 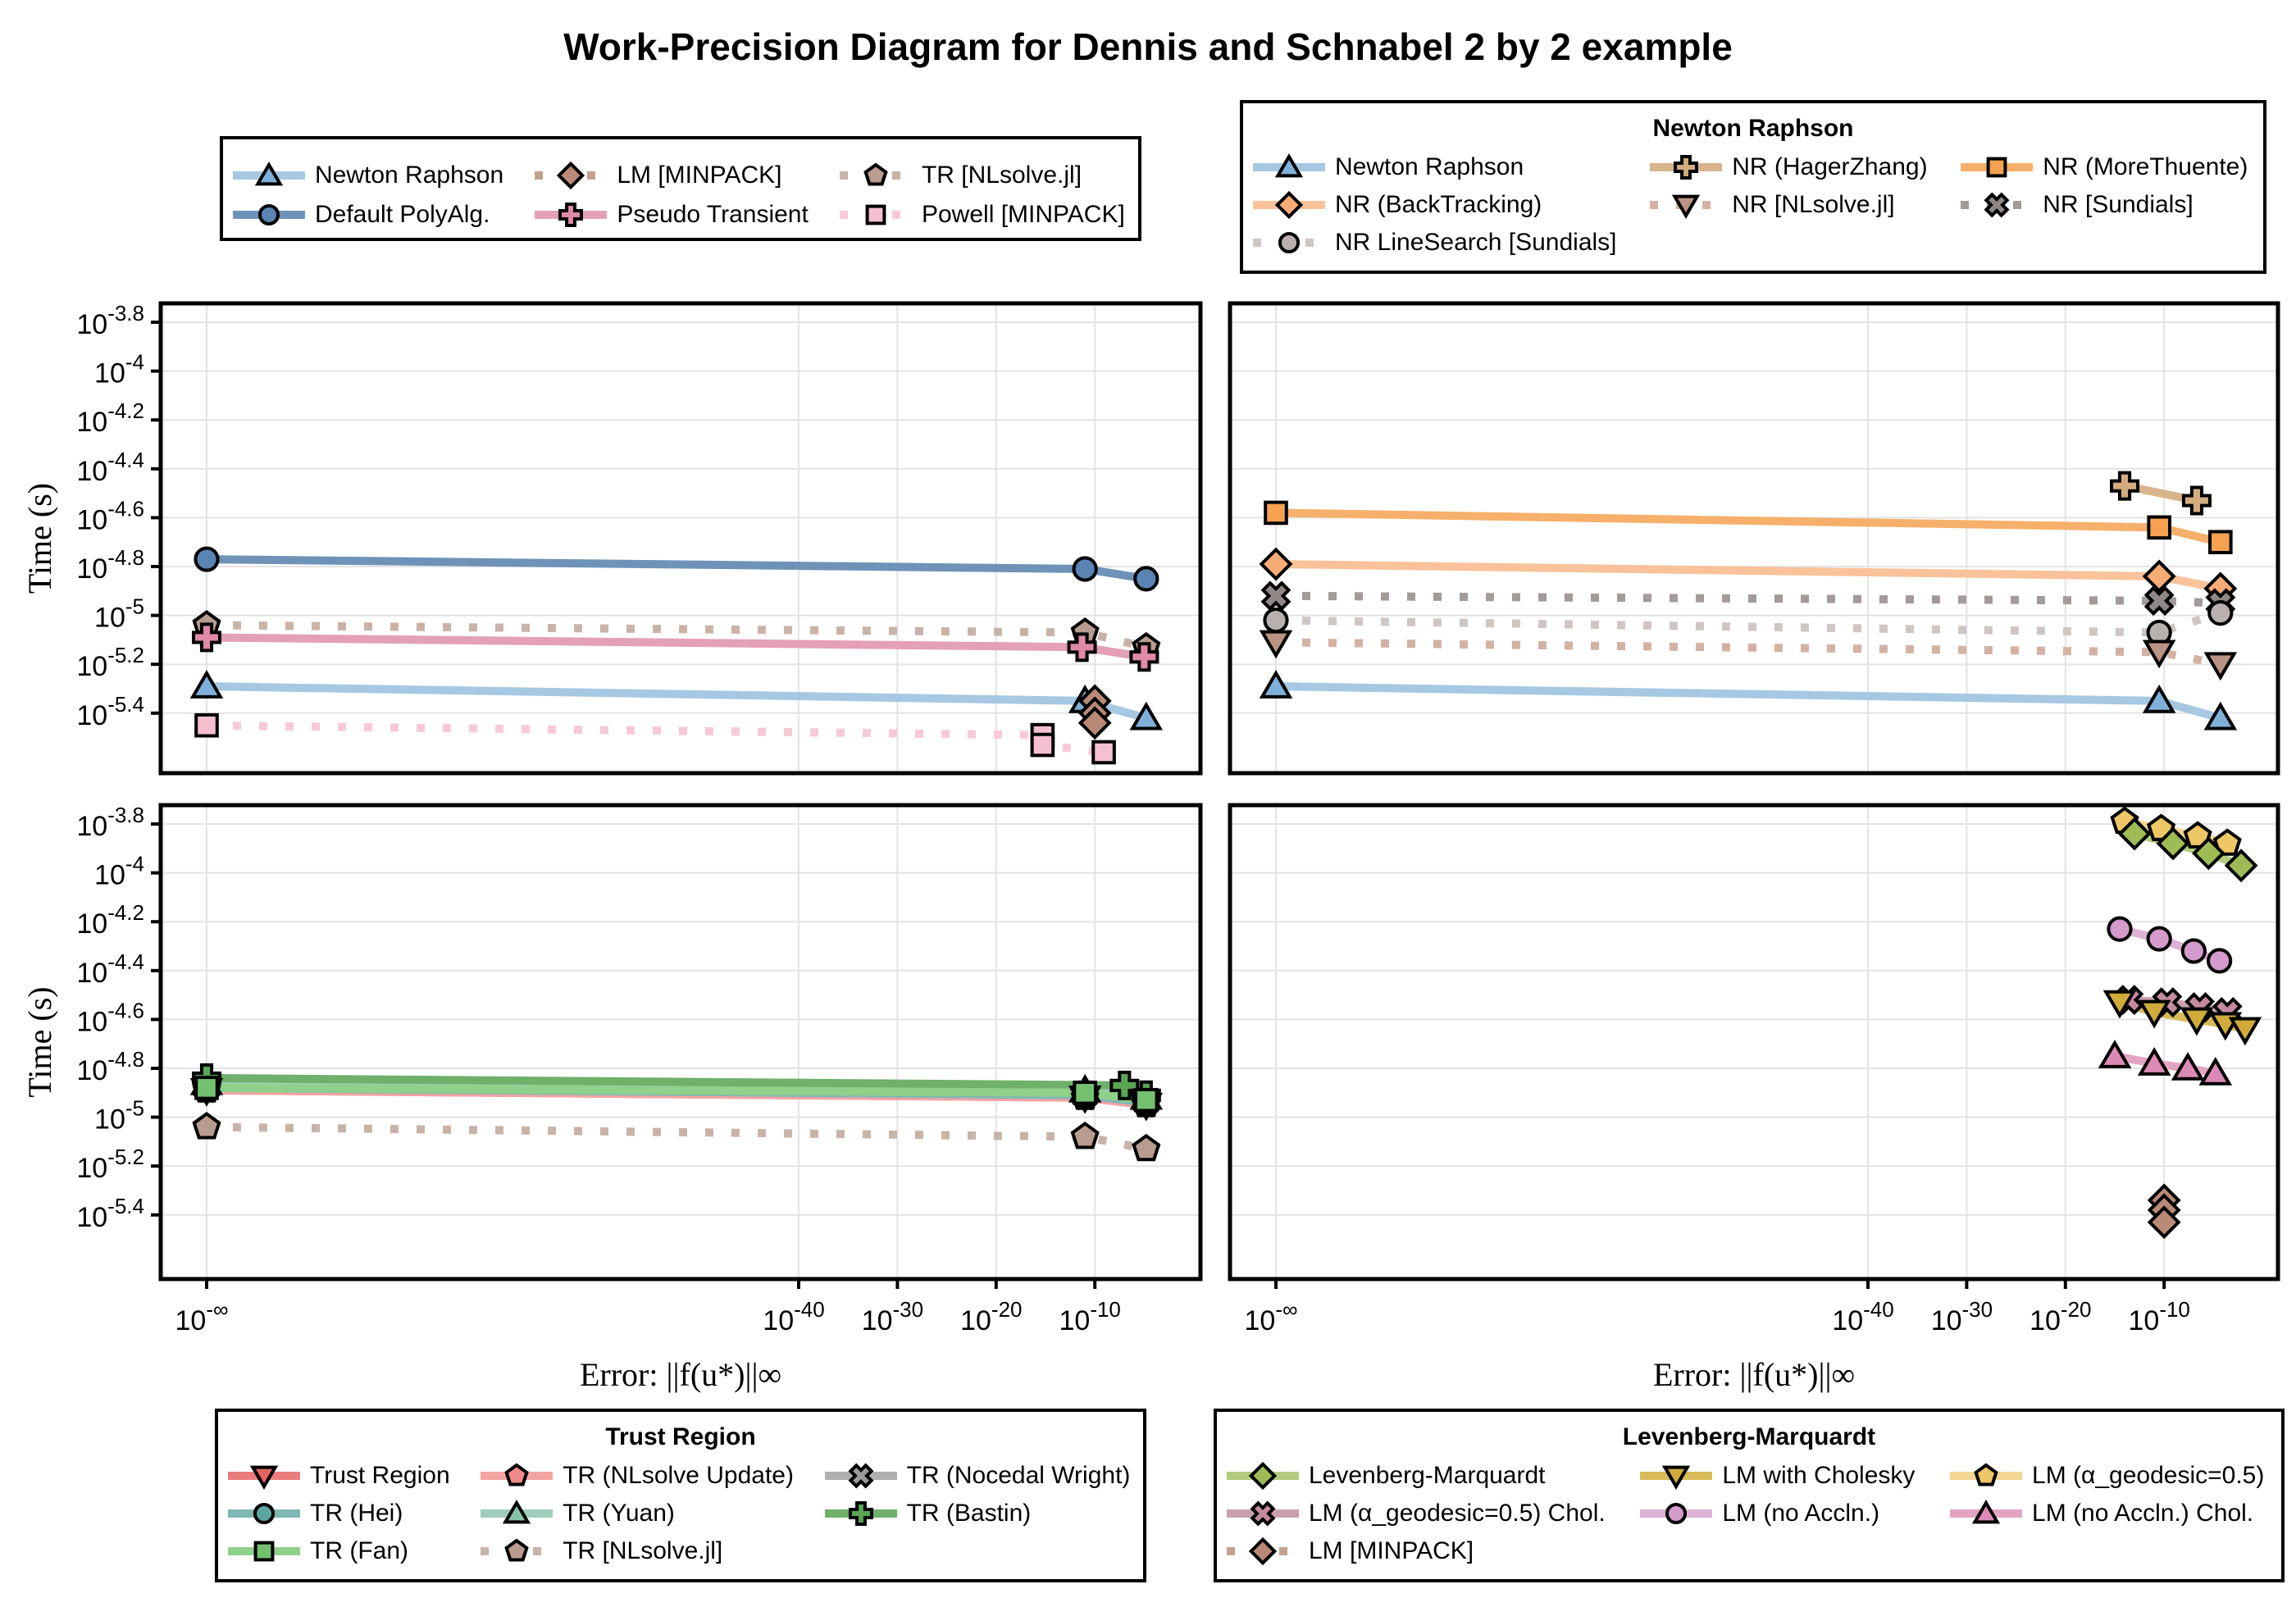 What do you see at coordinates (2220, 613) in the screenshot?
I see `data-point-nr-linesearch-sundials` at bounding box center [2220, 613].